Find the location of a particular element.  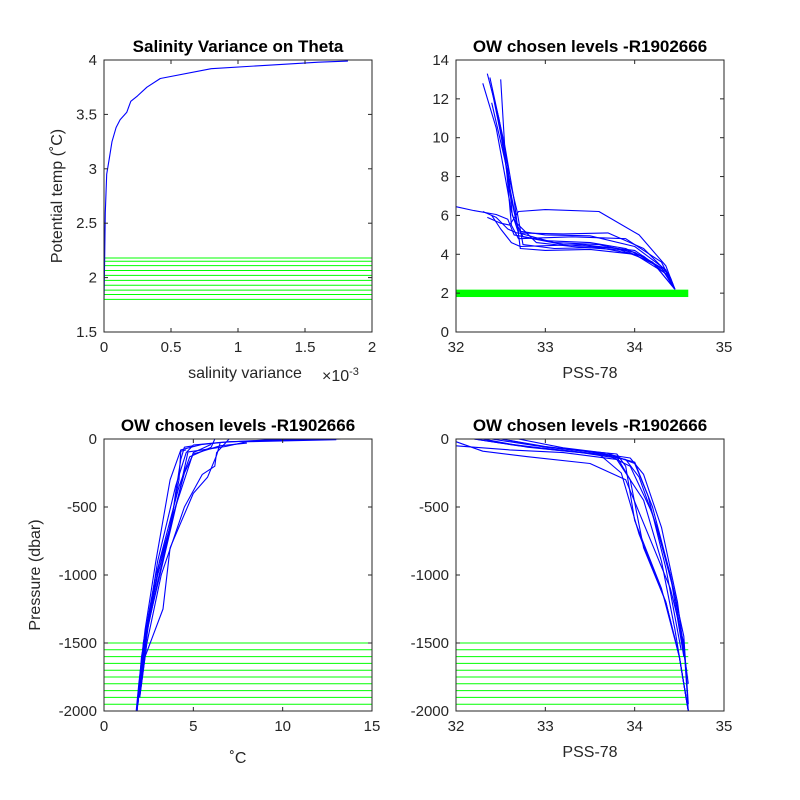

y-tick-label: 3 is located at coordinates (93, 169).